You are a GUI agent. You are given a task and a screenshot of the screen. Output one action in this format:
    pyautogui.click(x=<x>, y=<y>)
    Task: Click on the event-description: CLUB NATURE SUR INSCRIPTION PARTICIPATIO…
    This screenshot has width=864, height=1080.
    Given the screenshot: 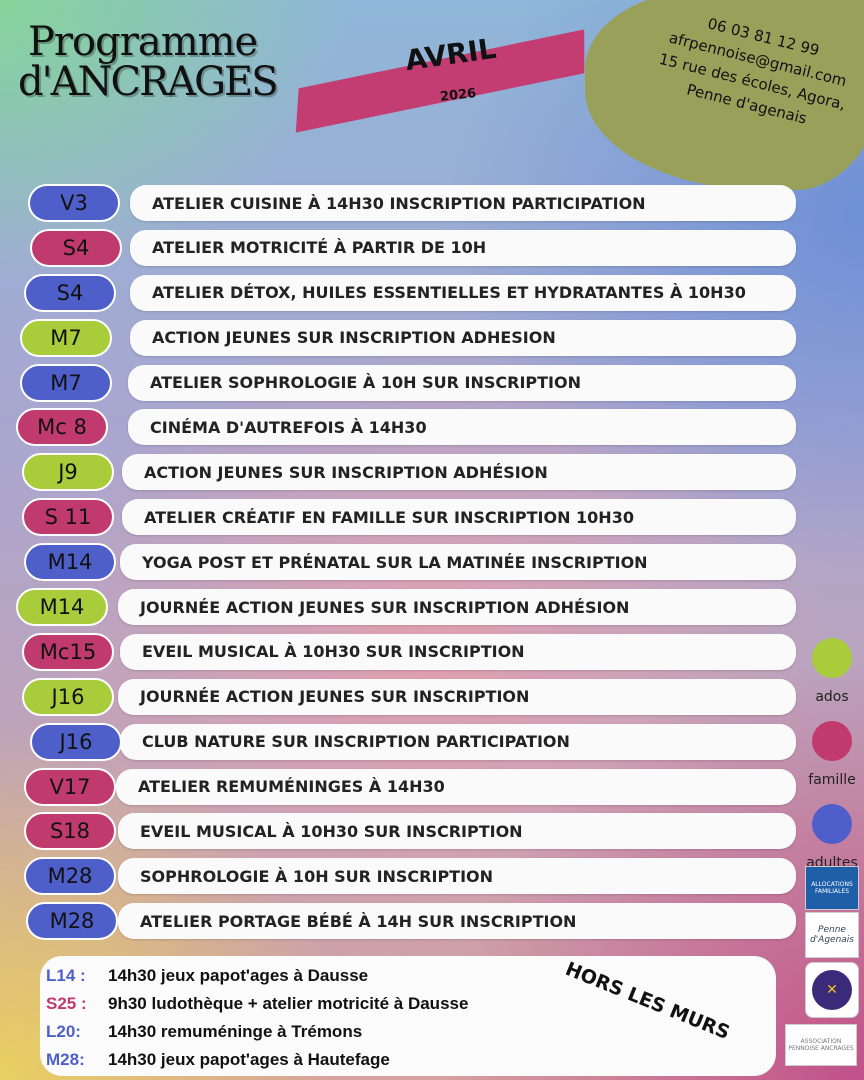 What is the action you would take?
    pyautogui.click(x=458, y=741)
    